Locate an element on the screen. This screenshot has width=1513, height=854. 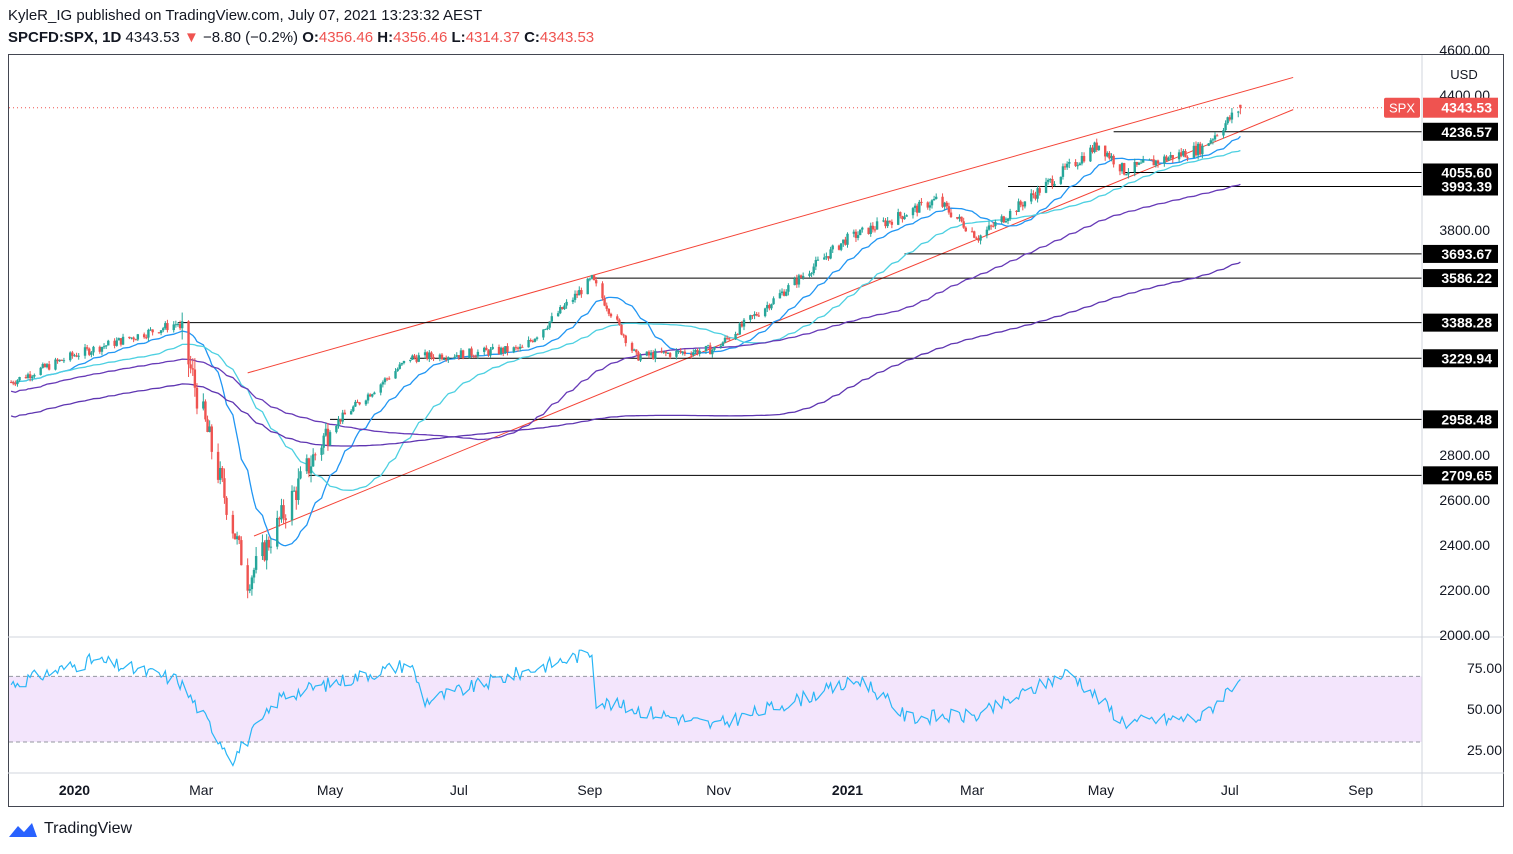
level-price-tag: 2958.48 is located at coordinates (1460, 419).